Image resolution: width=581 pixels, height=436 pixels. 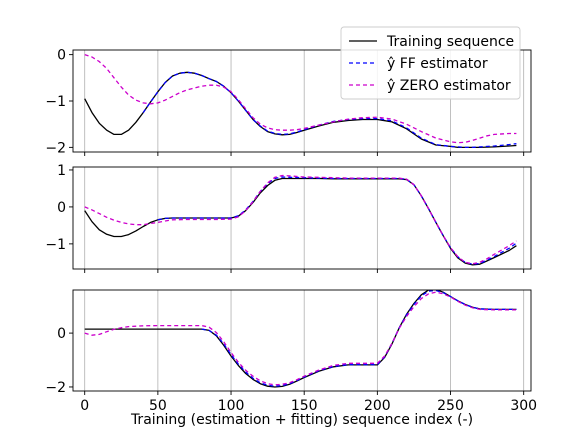 I want to click on x-tick-label: 0, so click(x=84, y=406).